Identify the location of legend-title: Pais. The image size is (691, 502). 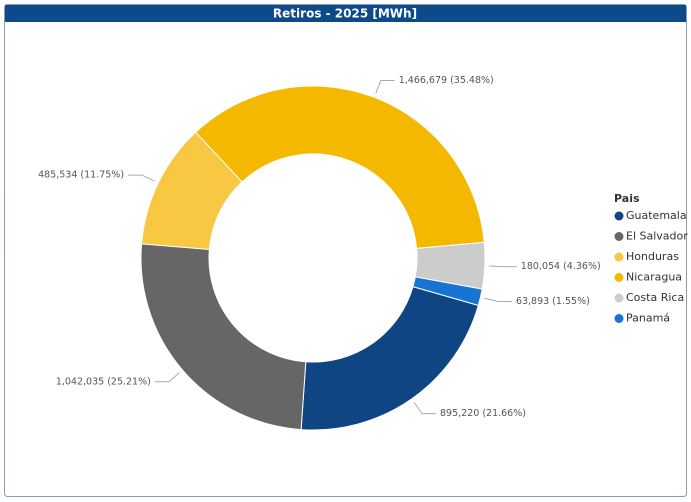
(627, 198).